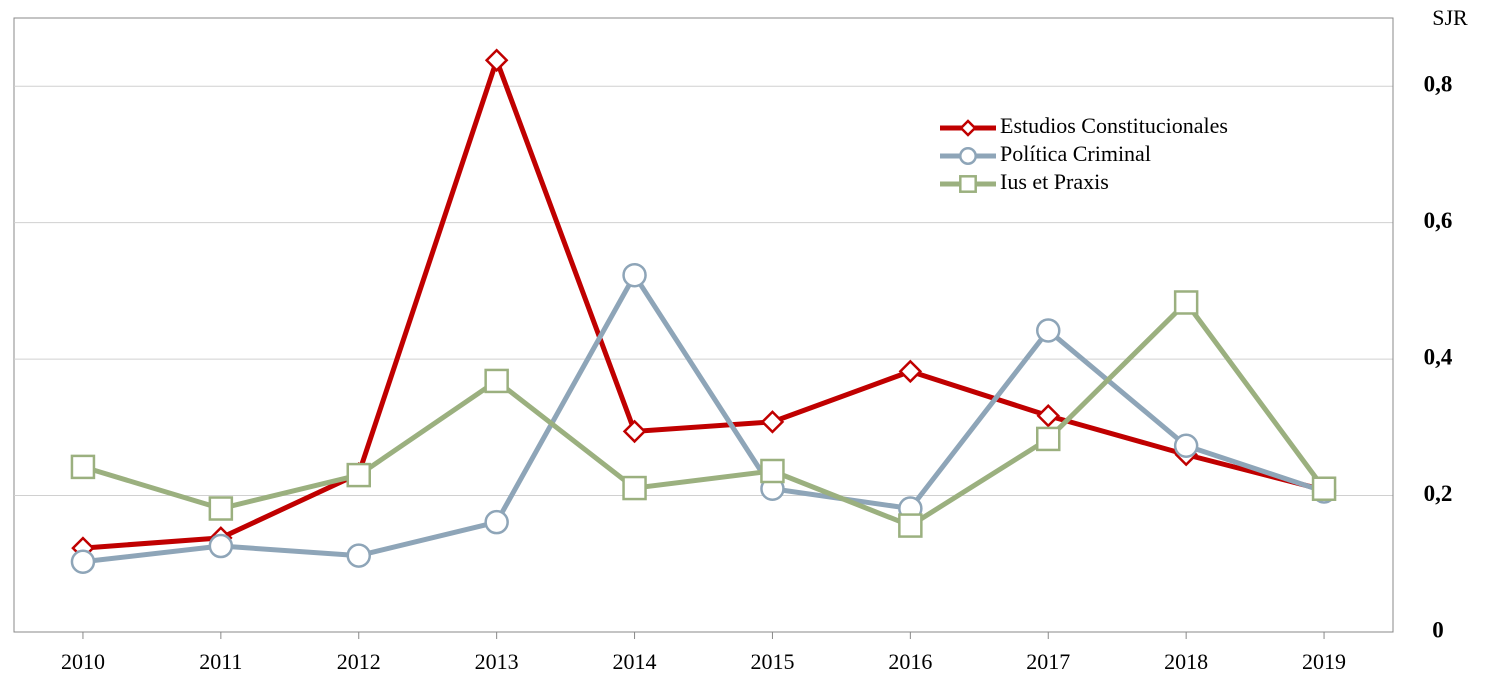  I want to click on y-tick-label: 0,2, so click(1438, 493).